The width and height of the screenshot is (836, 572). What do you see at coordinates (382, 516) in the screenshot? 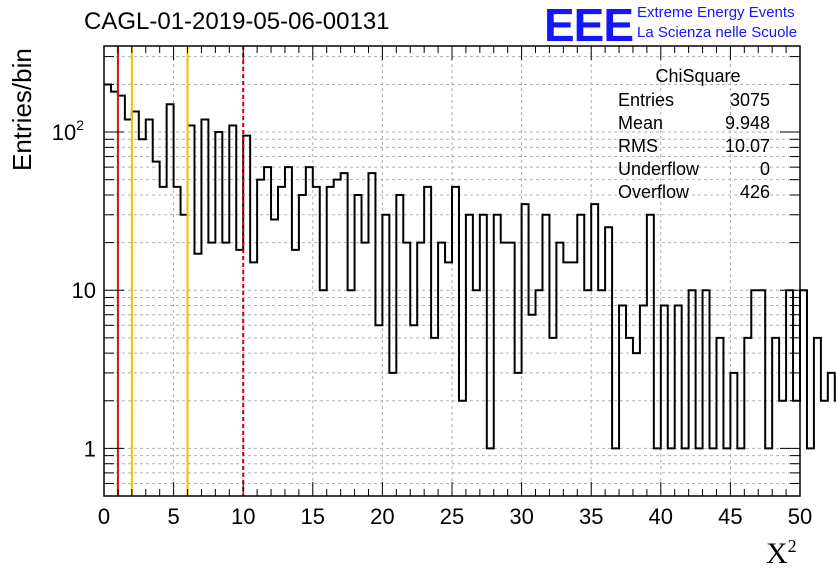
I see `x-tick-label: 20` at bounding box center [382, 516].